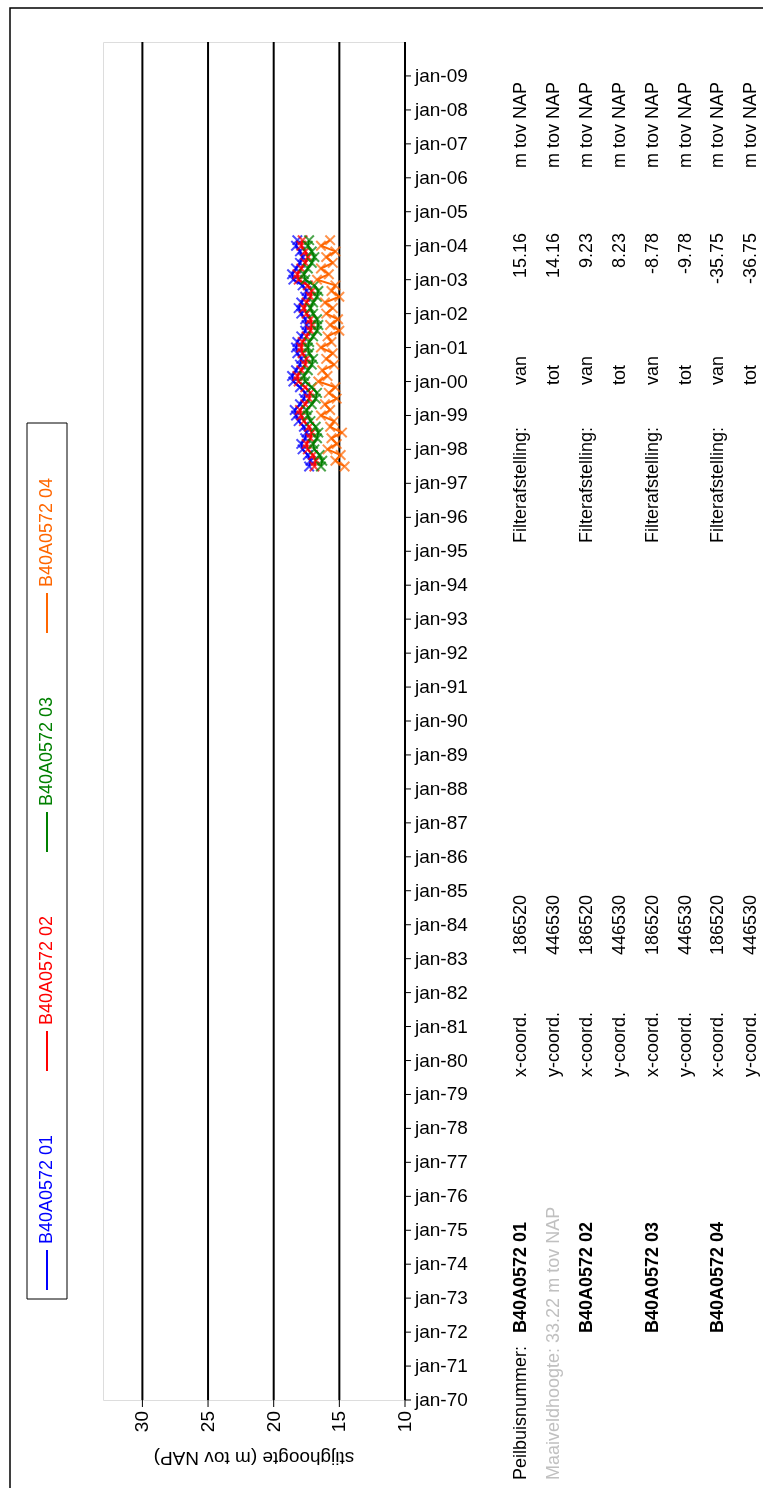  Describe the element at coordinates (717, 259) in the screenshot. I see `text: -35.75` at that location.